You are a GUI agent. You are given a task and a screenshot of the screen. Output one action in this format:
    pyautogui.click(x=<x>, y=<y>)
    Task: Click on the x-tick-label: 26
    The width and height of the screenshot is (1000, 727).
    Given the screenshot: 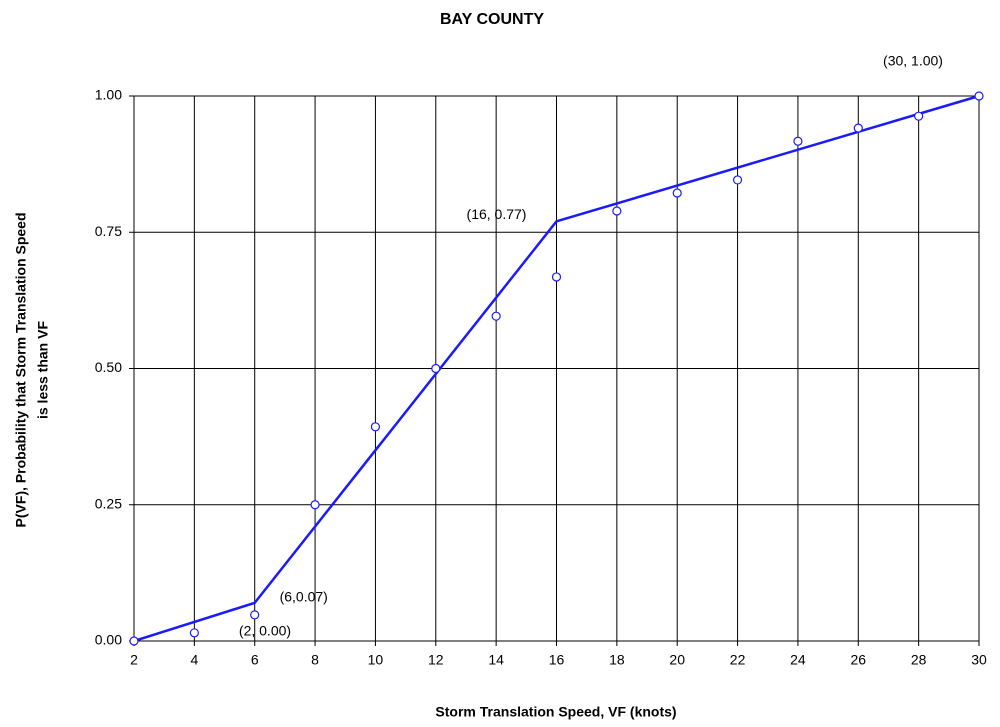 What is the action you would take?
    pyautogui.click(x=858, y=660)
    